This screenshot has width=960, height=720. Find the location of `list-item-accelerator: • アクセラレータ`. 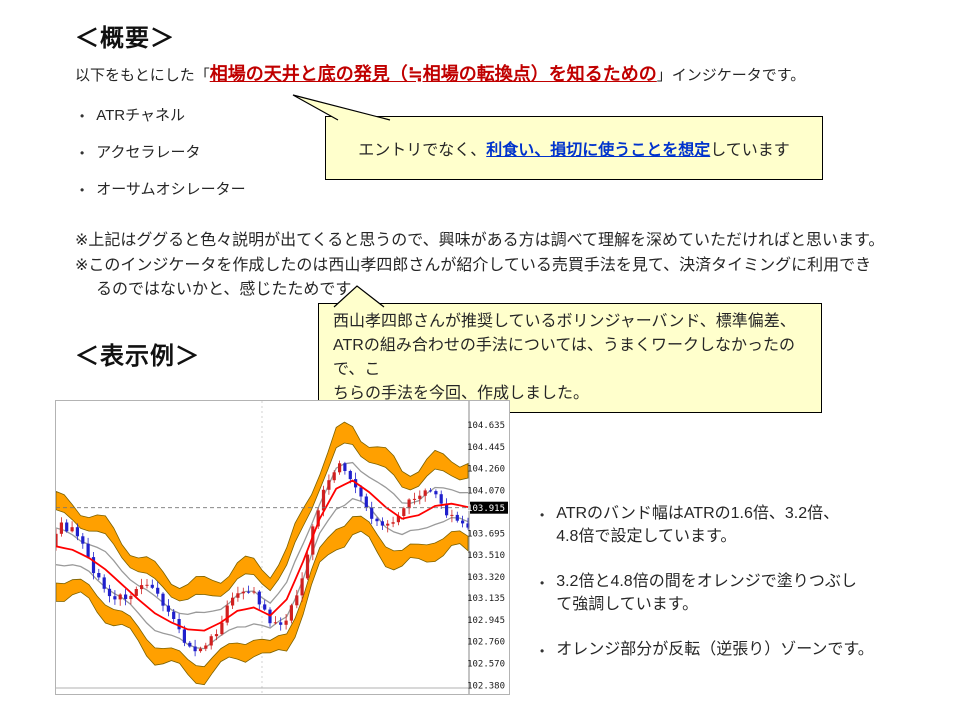

list-item-accelerator: • アクセラレータ is located at coordinates (163, 151).